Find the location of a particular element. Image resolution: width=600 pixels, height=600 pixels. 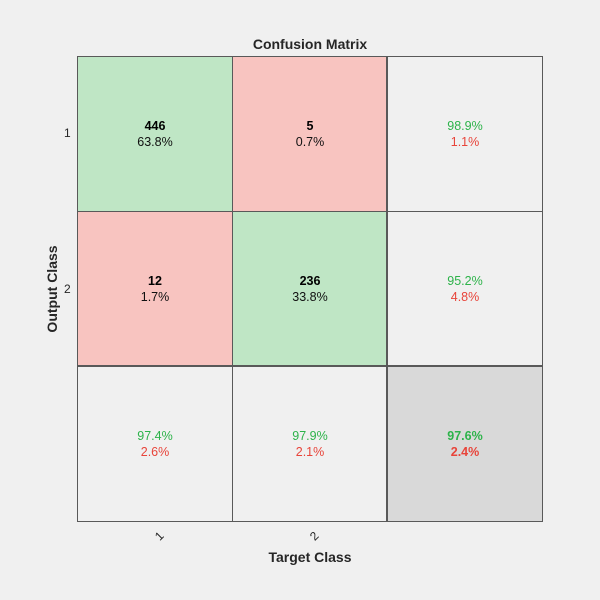

cell-count: 12 is located at coordinates (155, 281).